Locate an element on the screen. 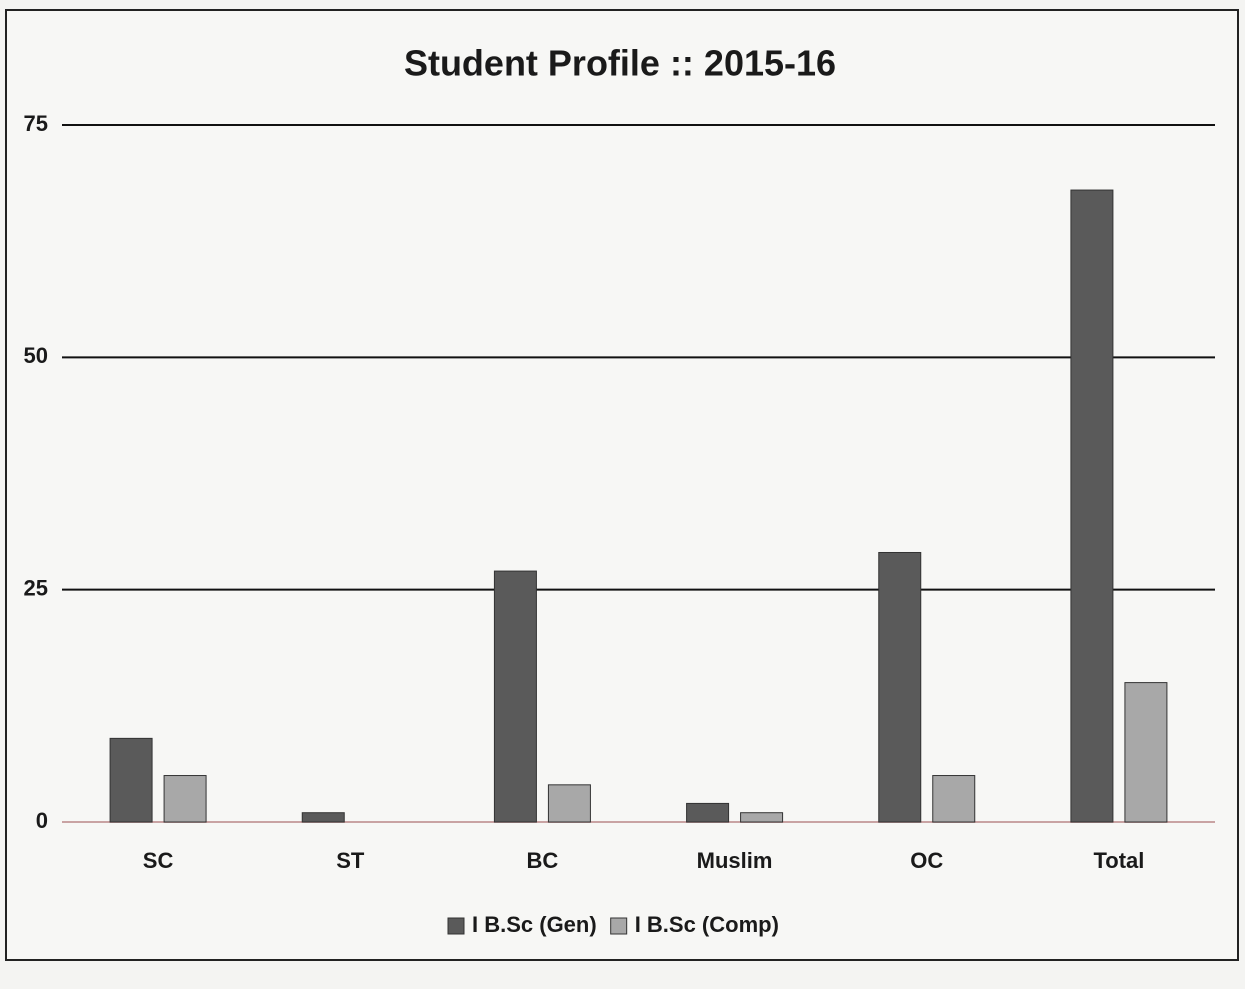 This screenshot has width=1245, height=989. x-tick-label: SC is located at coordinates (158, 860).